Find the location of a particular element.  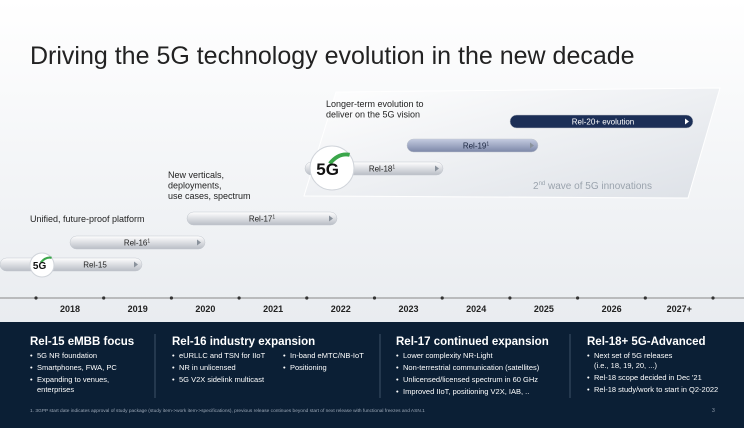

column-heading: Rel-15 eMBB focus is located at coordinates (82, 342).